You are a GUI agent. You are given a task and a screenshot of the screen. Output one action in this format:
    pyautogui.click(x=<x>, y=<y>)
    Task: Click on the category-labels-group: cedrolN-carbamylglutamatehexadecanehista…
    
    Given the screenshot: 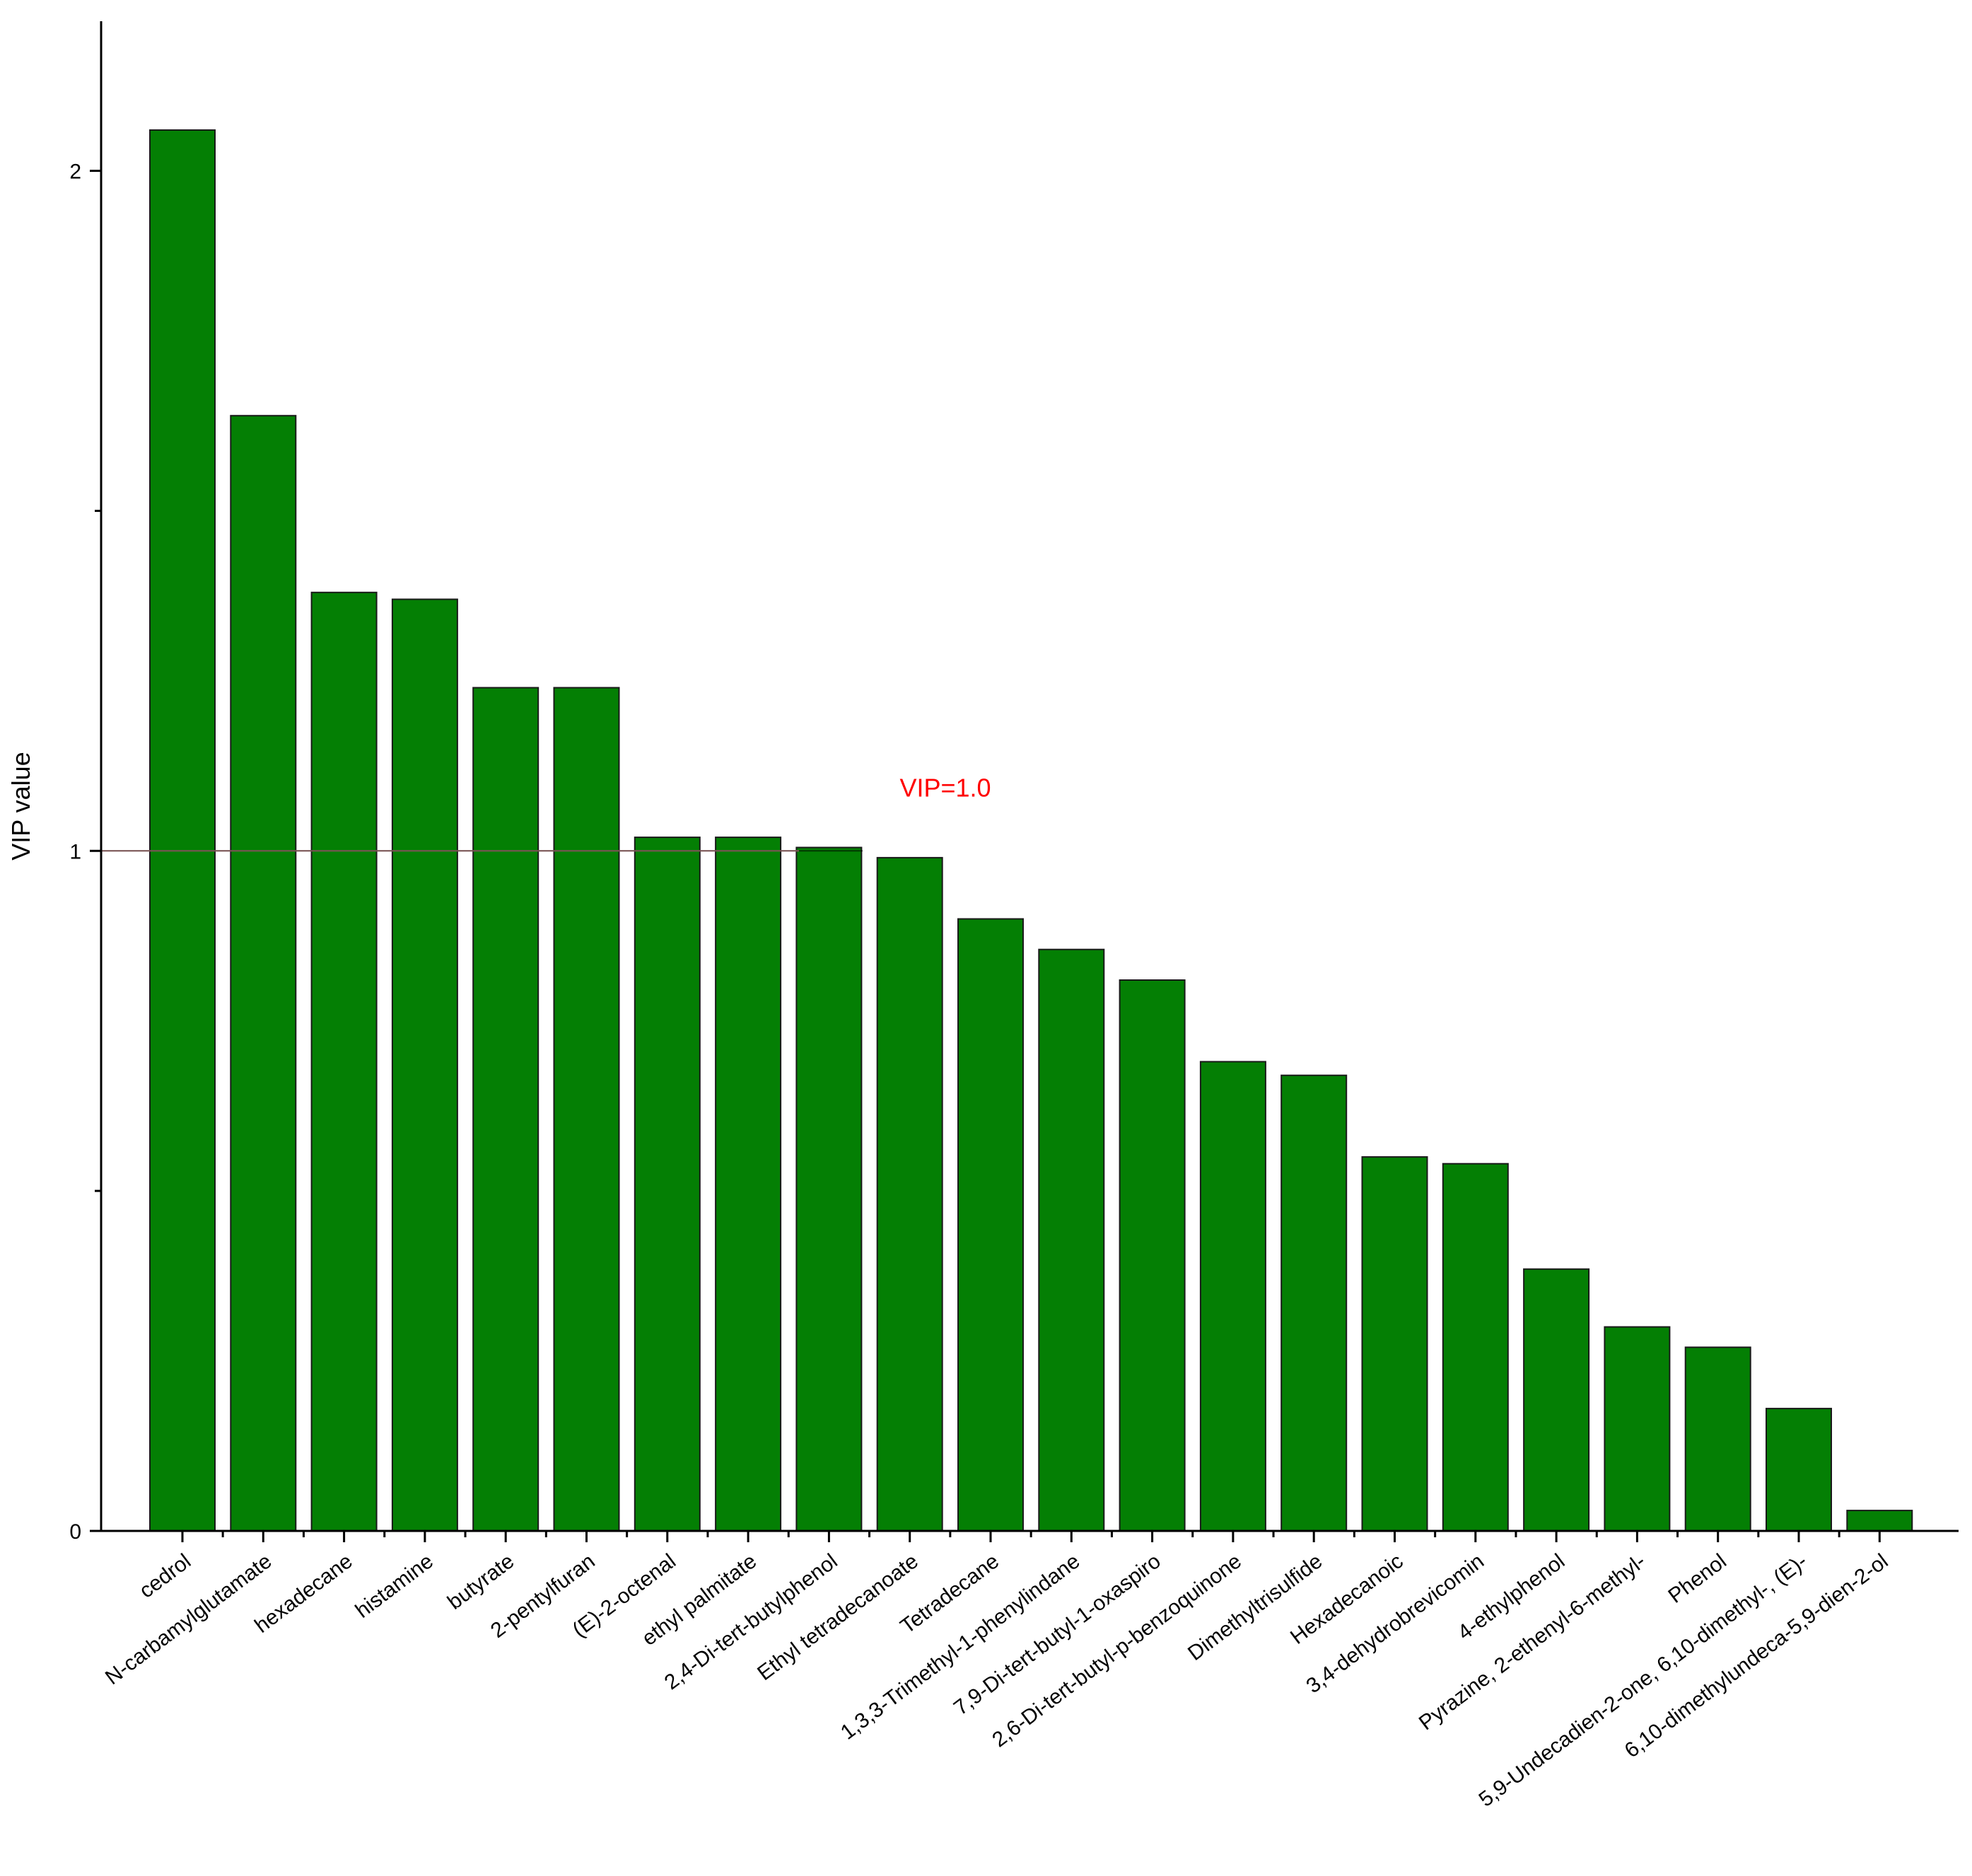 What is the action you would take?
    pyautogui.click(x=997, y=1680)
    